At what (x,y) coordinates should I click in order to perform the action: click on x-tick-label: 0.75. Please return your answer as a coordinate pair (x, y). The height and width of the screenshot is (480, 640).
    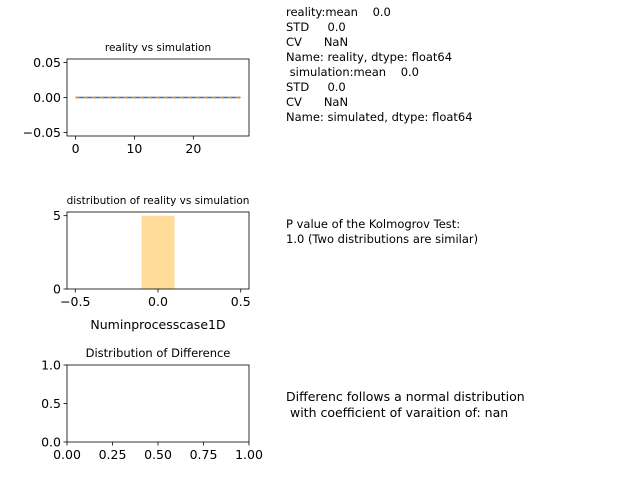
    Looking at the image, I should click on (204, 454).